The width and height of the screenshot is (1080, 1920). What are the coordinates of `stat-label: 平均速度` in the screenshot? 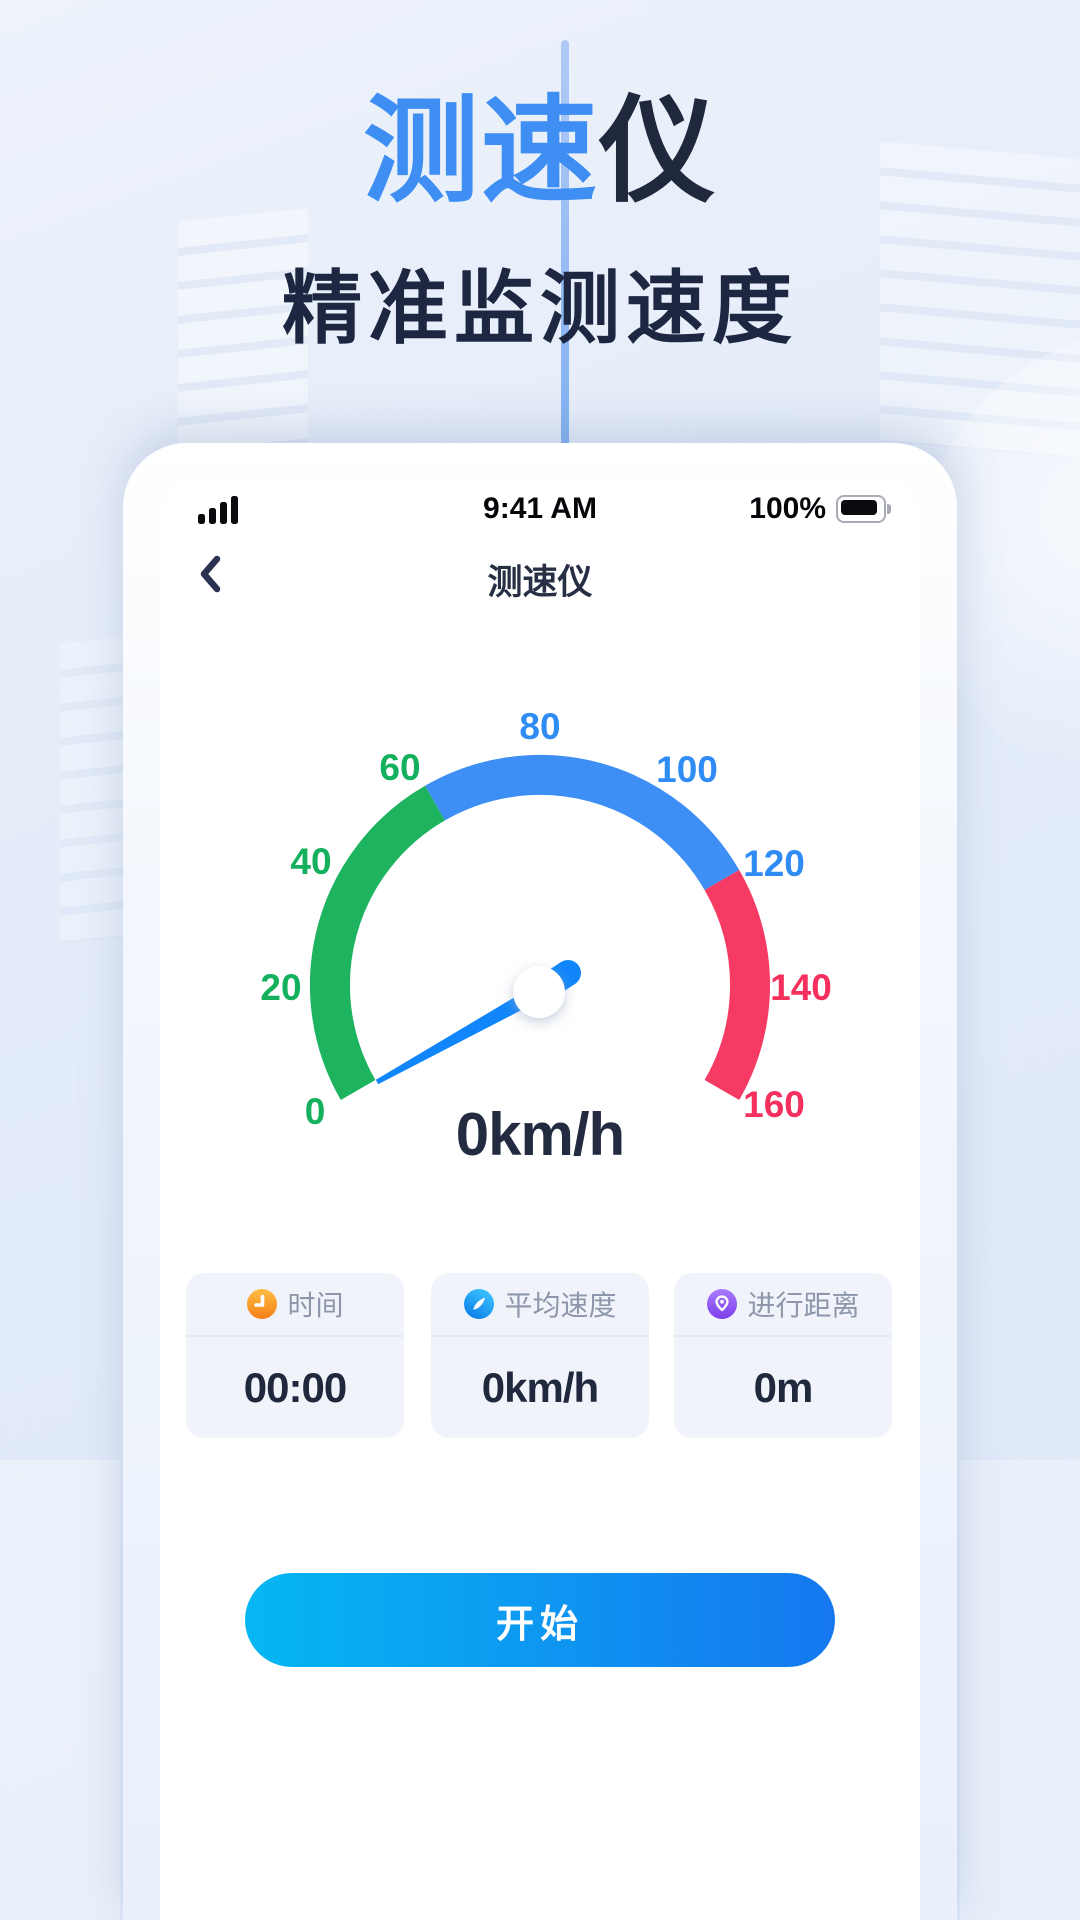 It's located at (560, 1305).